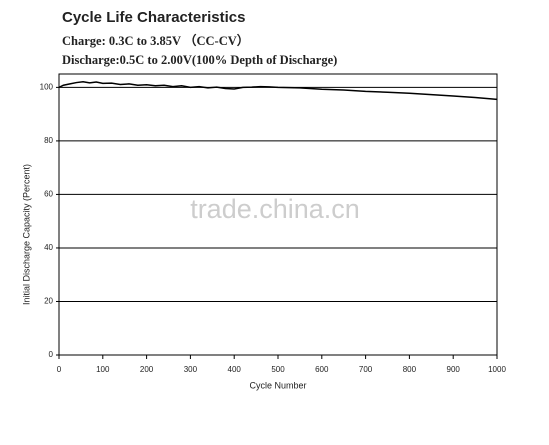  What do you see at coordinates (454, 369) in the screenshot?
I see `x-tick-label: 900` at bounding box center [454, 369].